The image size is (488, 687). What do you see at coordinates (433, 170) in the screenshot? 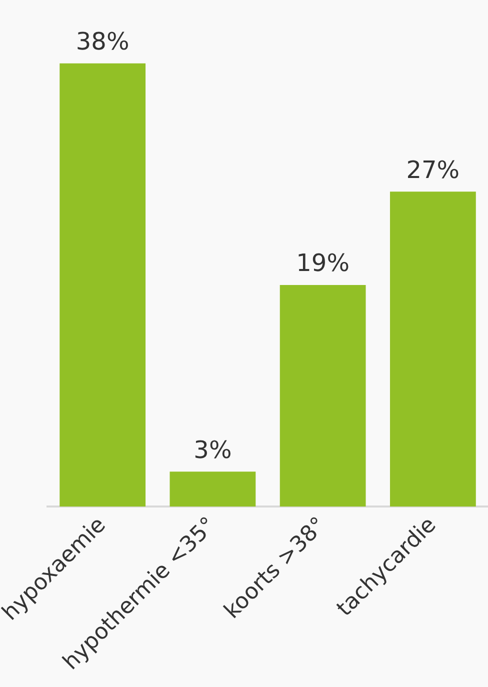
I see `data-label: 27%` at bounding box center [433, 170].